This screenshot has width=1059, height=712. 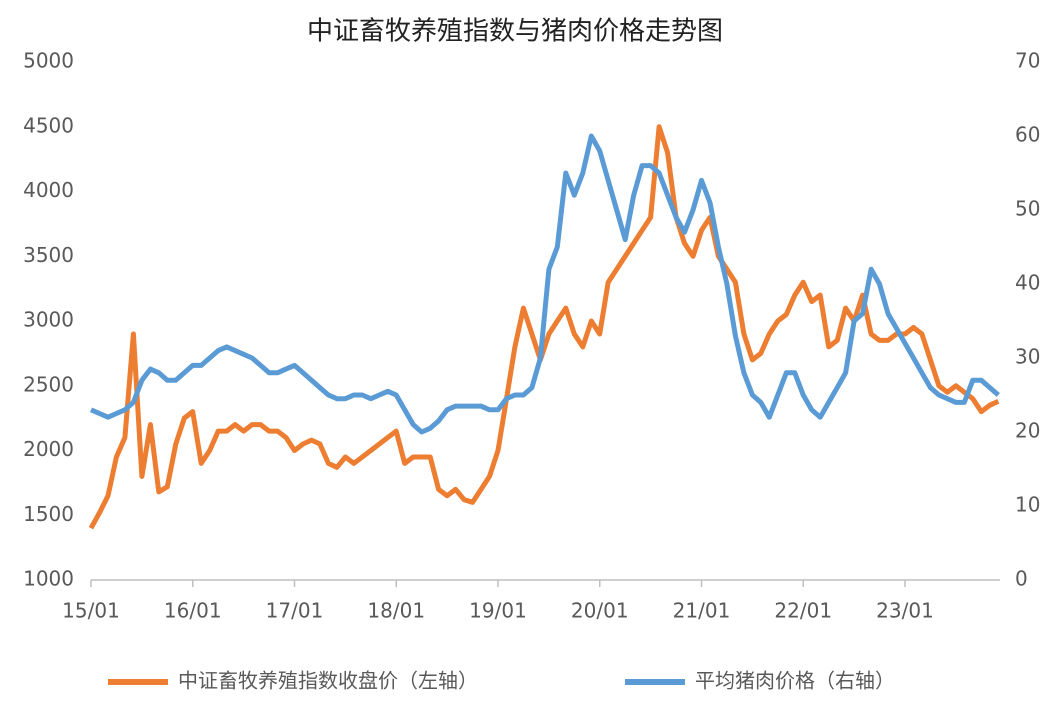 I want to click on y-tick-label: 5000, so click(x=48, y=61).